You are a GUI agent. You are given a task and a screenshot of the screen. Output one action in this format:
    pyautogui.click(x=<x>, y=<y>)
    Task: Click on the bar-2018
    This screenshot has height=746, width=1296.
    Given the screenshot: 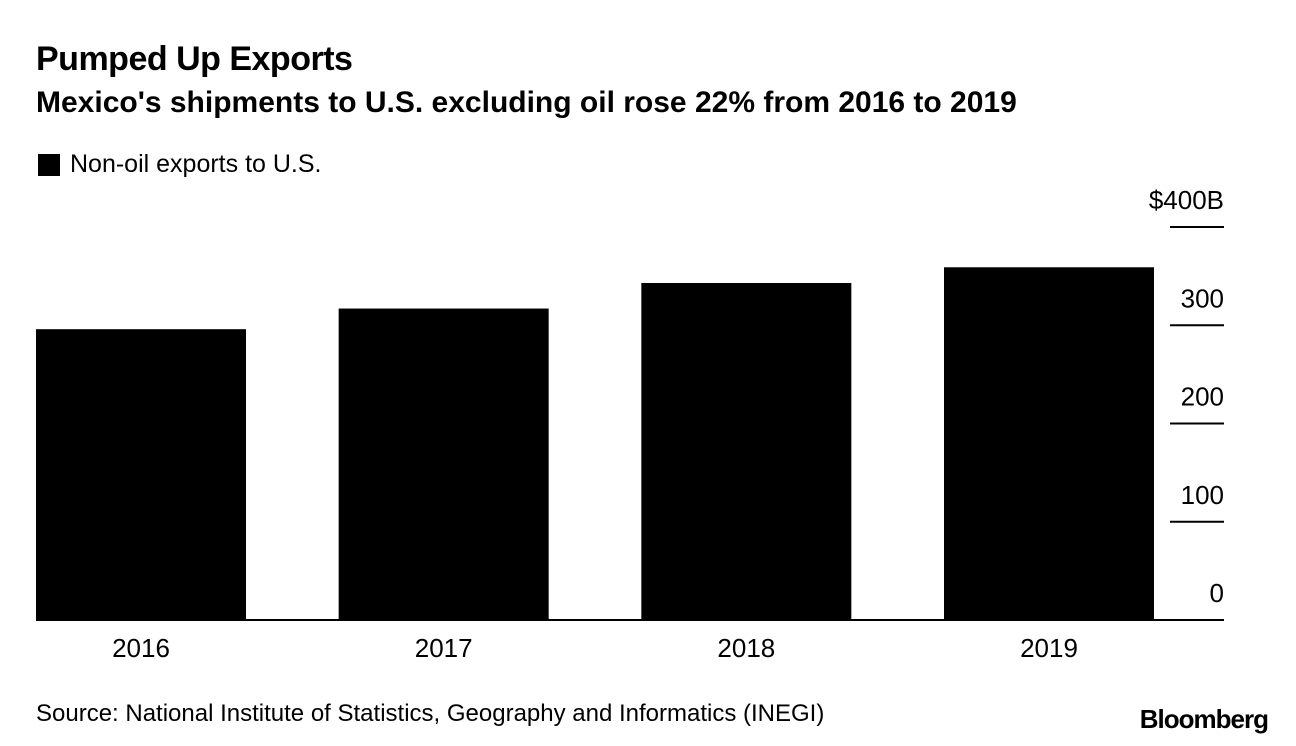 What is the action you would take?
    pyautogui.click(x=746, y=451)
    